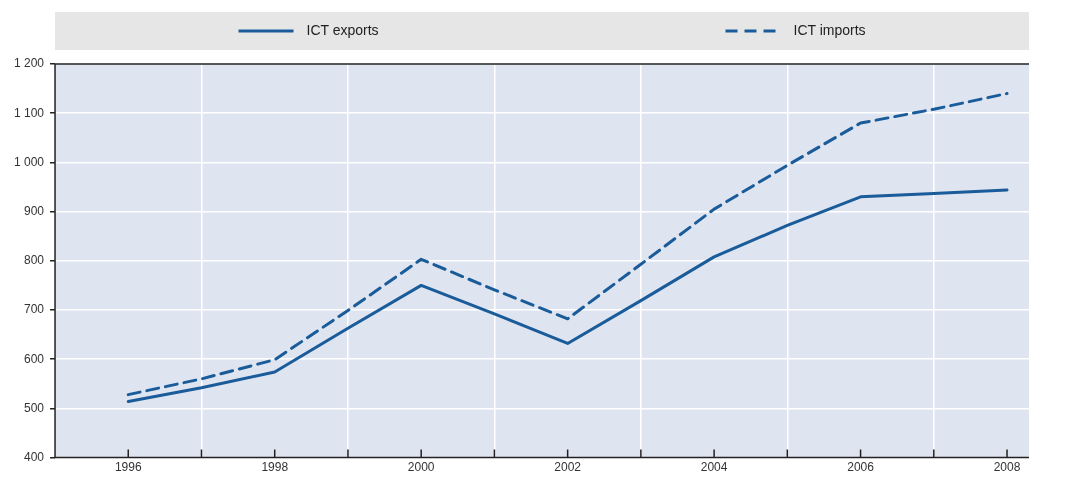  What do you see at coordinates (714, 467) in the screenshot?
I see `x-tick-label: 2004` at bounding box center [714, 467].